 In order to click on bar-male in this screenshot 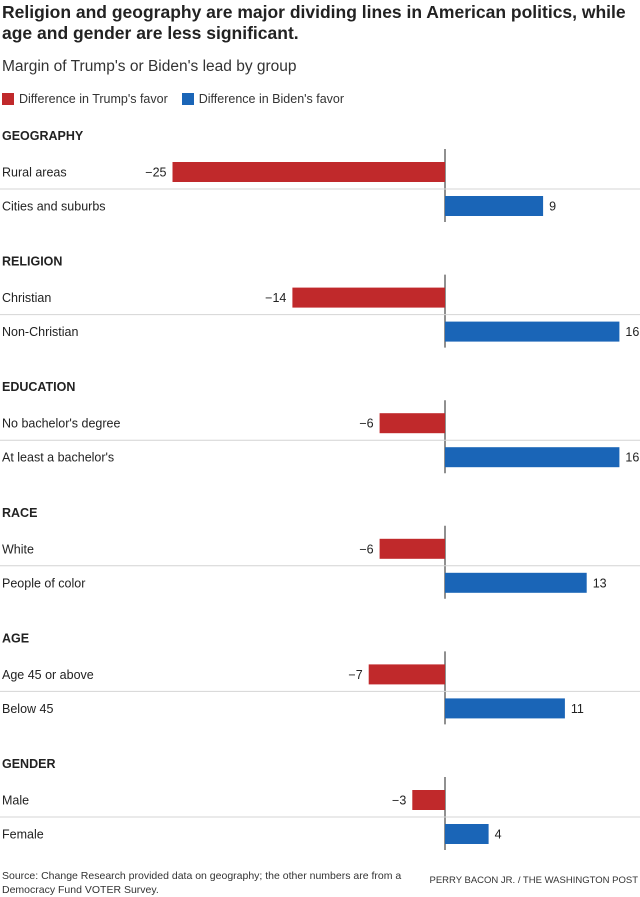, I will do `click(428, 800)`.